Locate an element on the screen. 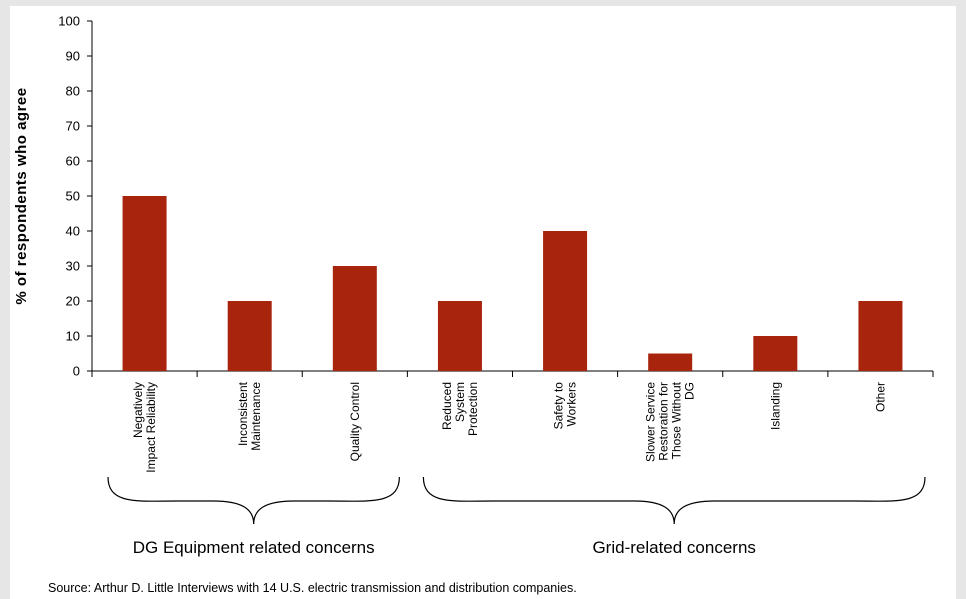  x-category-label: Negatively is located at coordinates (138, 410).